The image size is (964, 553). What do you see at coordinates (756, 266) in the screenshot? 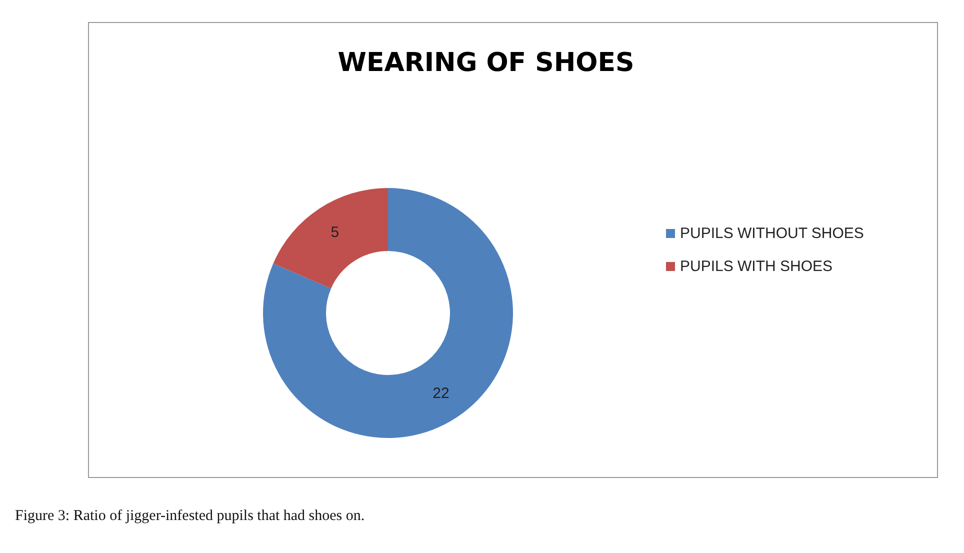
I see `legend-label: PUPILS WITH SHOES` at bounding box center [756, 266].